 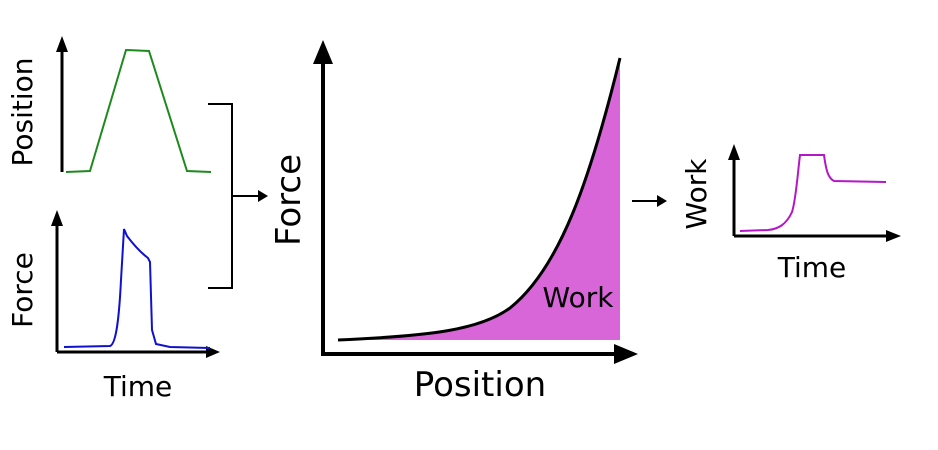 I want to click on position-time-y-arrowhead, so click(x=62, y=44).